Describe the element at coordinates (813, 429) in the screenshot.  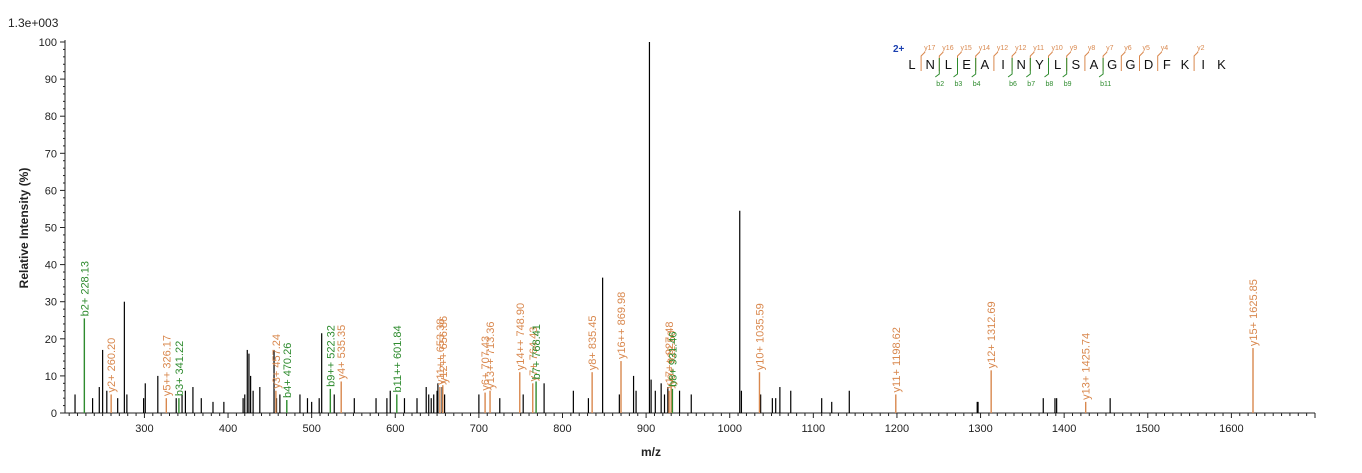
I see `x-tick-label: 1100` at that location.